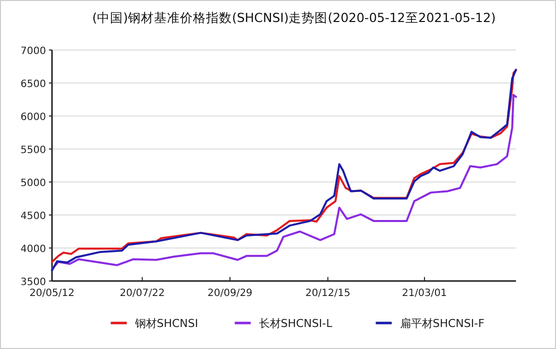 This screenshot has width=556, height=349. What do you see at coordinates (294, 17) in the screenshot?
I see `chart-title: (中国)钢材基准价格指数(SHCNSI)走势图(2020-05-12至2021-05-12)` at bounding box center [294, 17].